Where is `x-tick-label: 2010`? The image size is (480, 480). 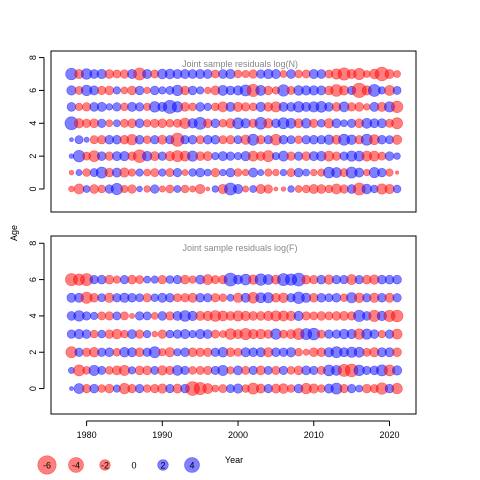 x-tick-label: 2010 is located at coordinates (314, 435).